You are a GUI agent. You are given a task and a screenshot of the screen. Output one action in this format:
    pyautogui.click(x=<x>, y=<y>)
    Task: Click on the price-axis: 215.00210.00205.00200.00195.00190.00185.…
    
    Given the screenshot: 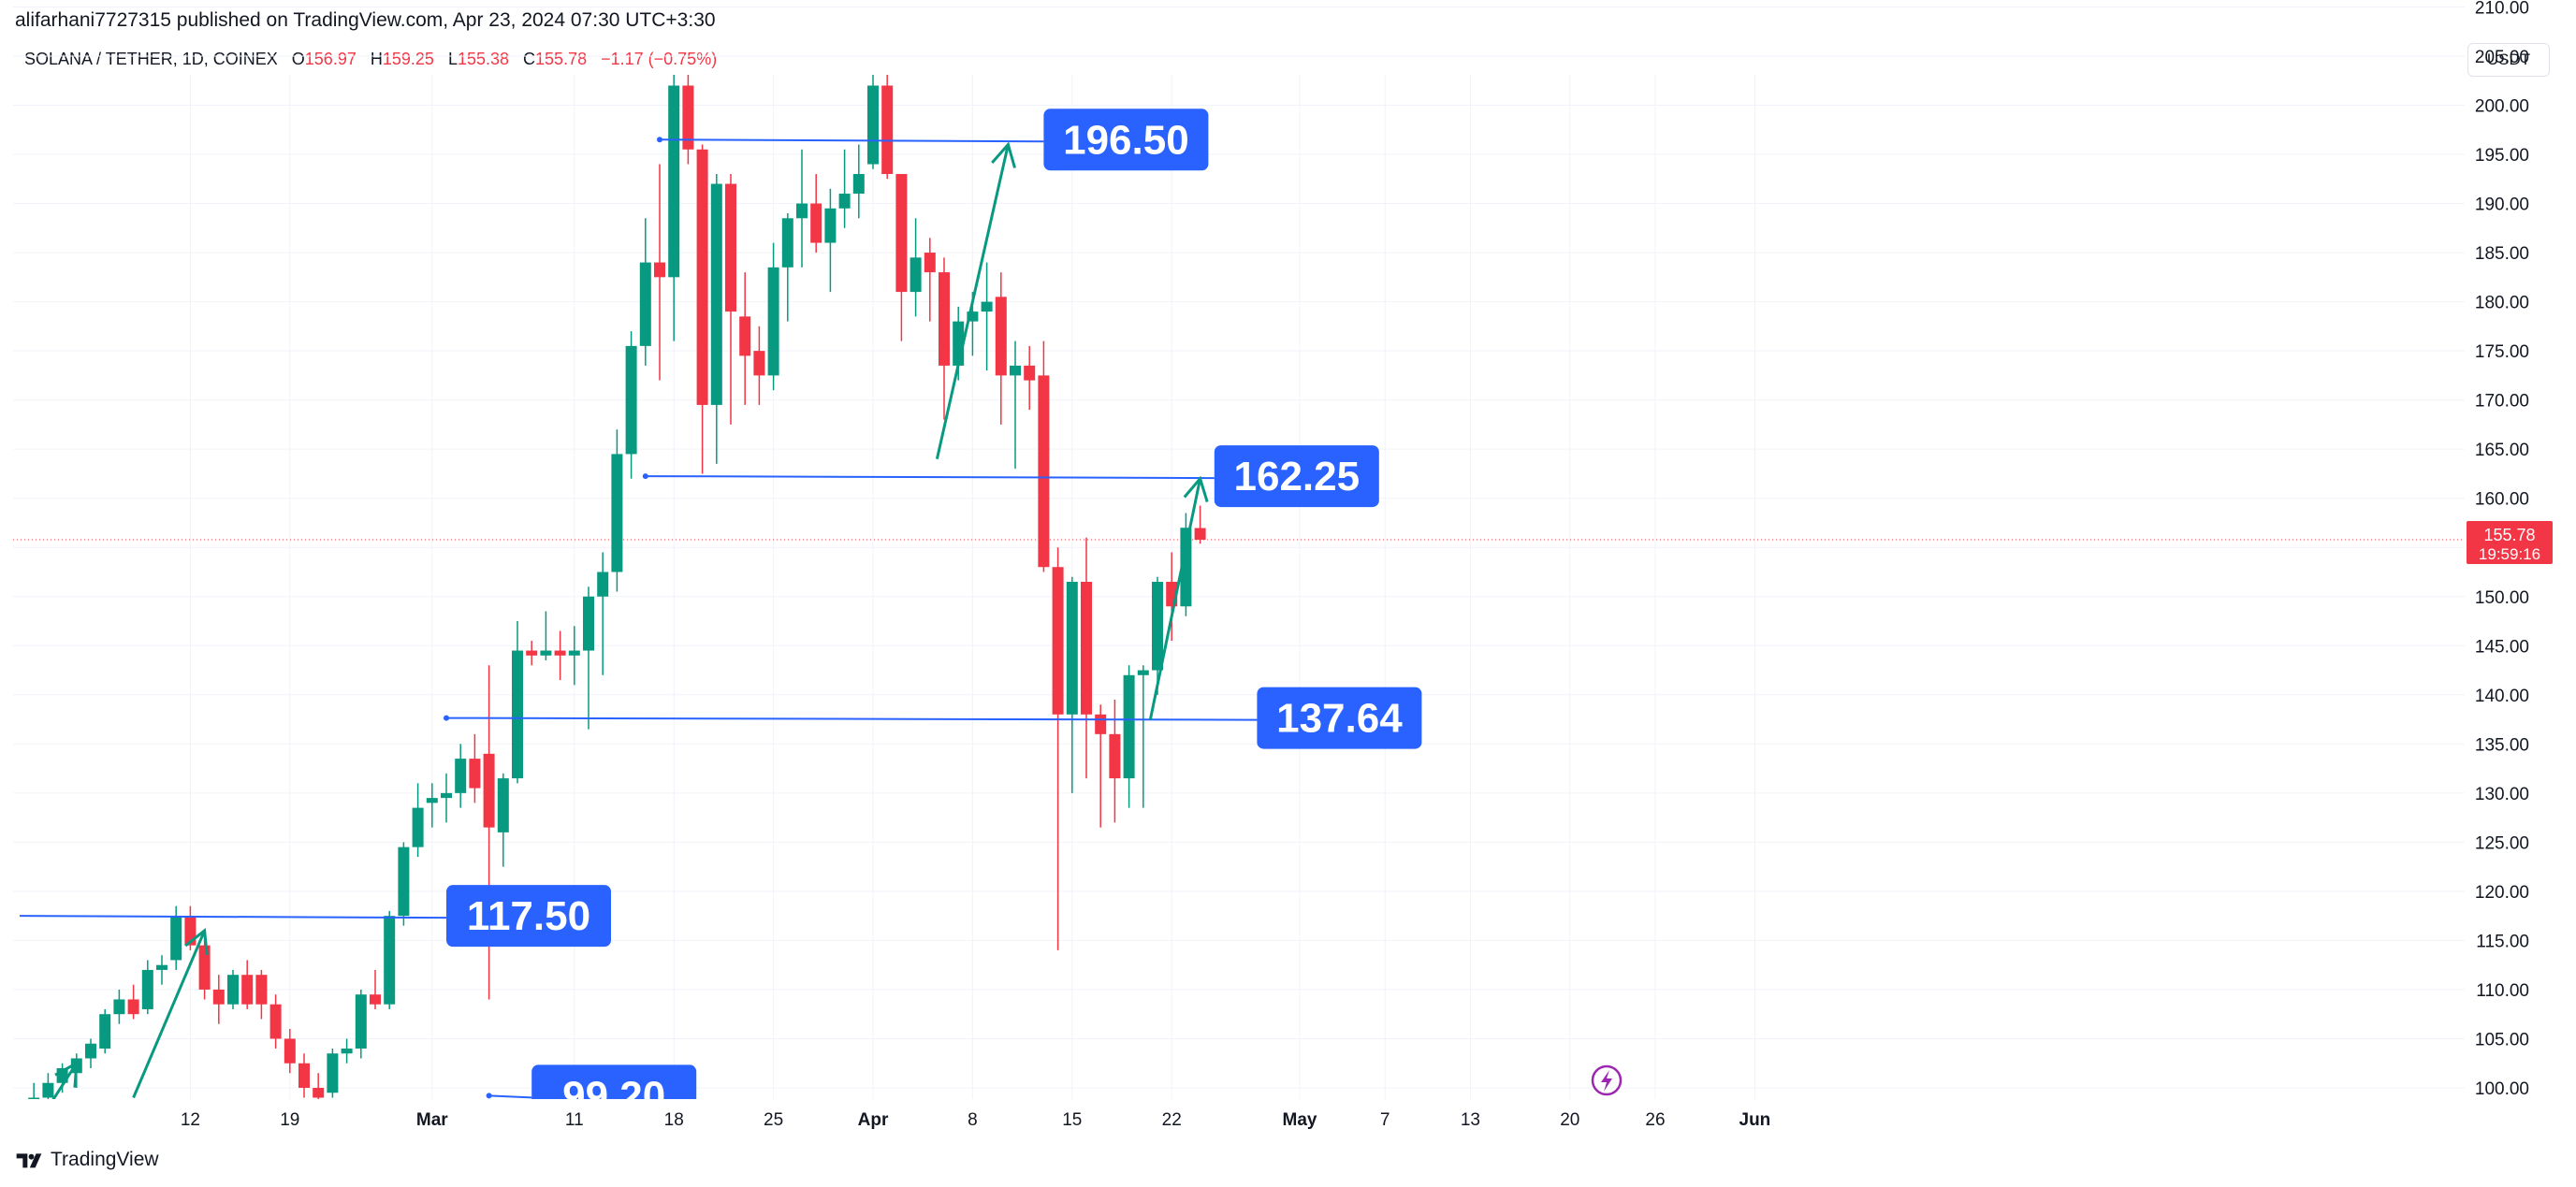 What is the action you would take?
    pyautogui.click(x=2502, y=549)
    